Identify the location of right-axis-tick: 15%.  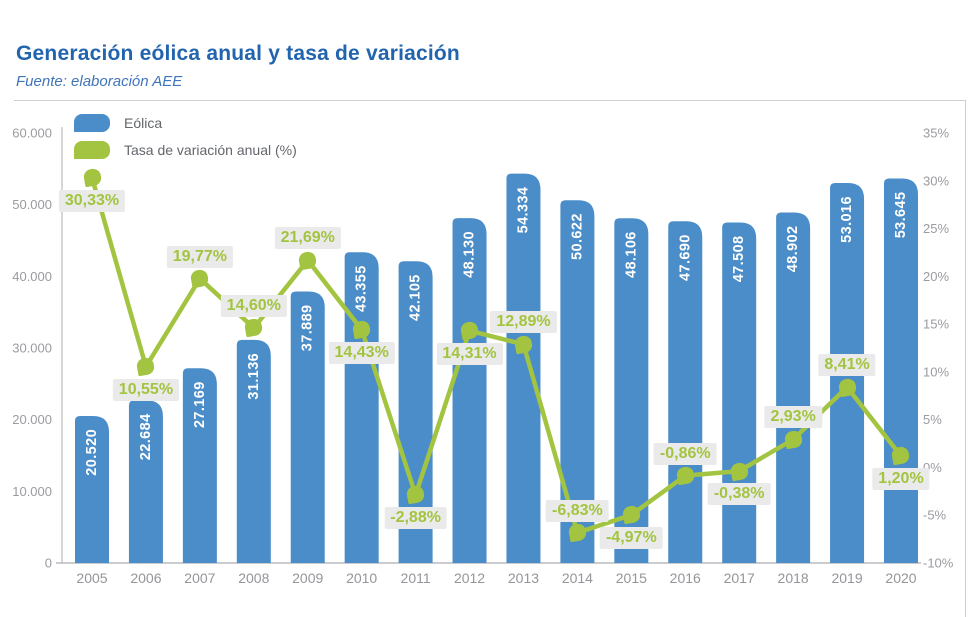
(936, 324).